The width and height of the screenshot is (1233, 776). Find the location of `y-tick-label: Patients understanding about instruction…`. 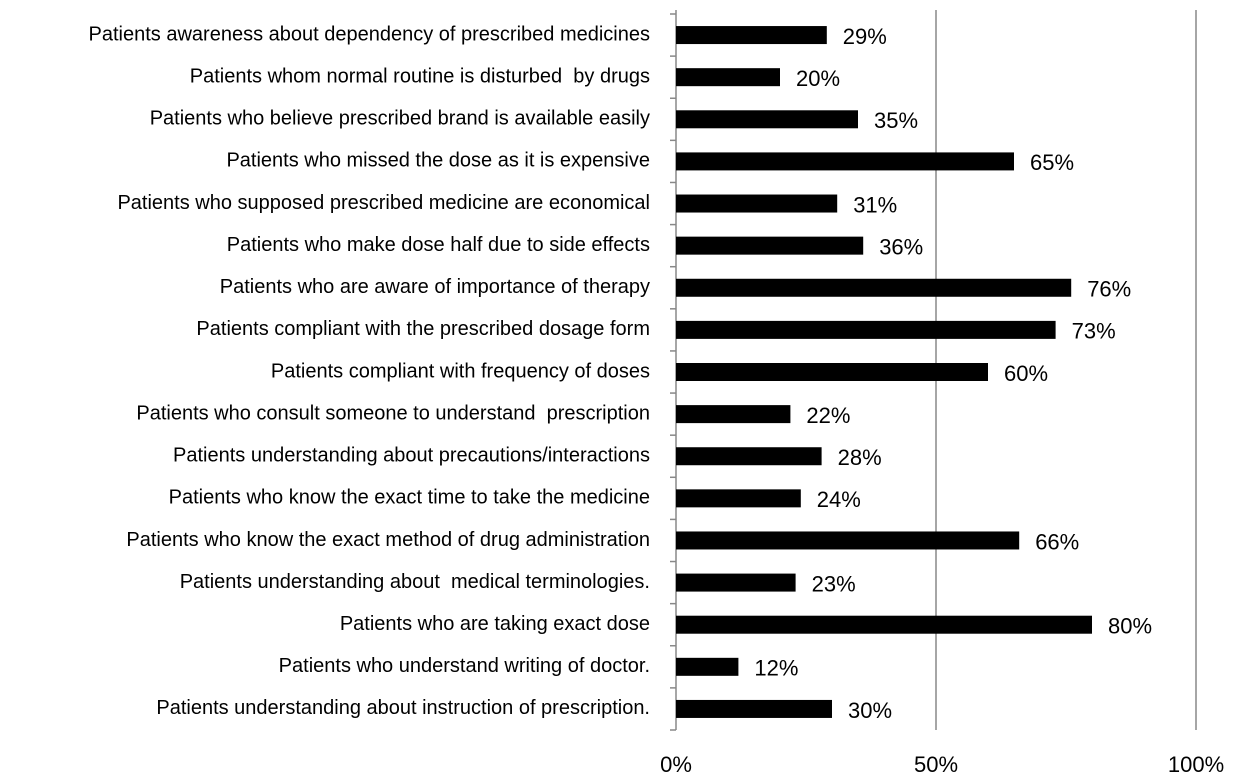

y-tick-label: Patients understanding about instruction… is located at coordinates (403, 708).